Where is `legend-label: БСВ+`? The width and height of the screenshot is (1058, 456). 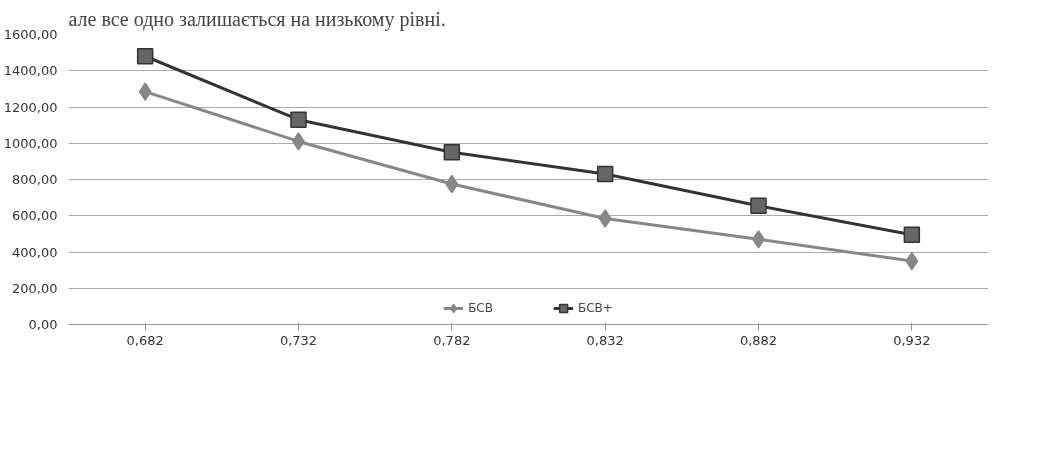
legend-label: БСВ+ is located at coordinates (595, 308).